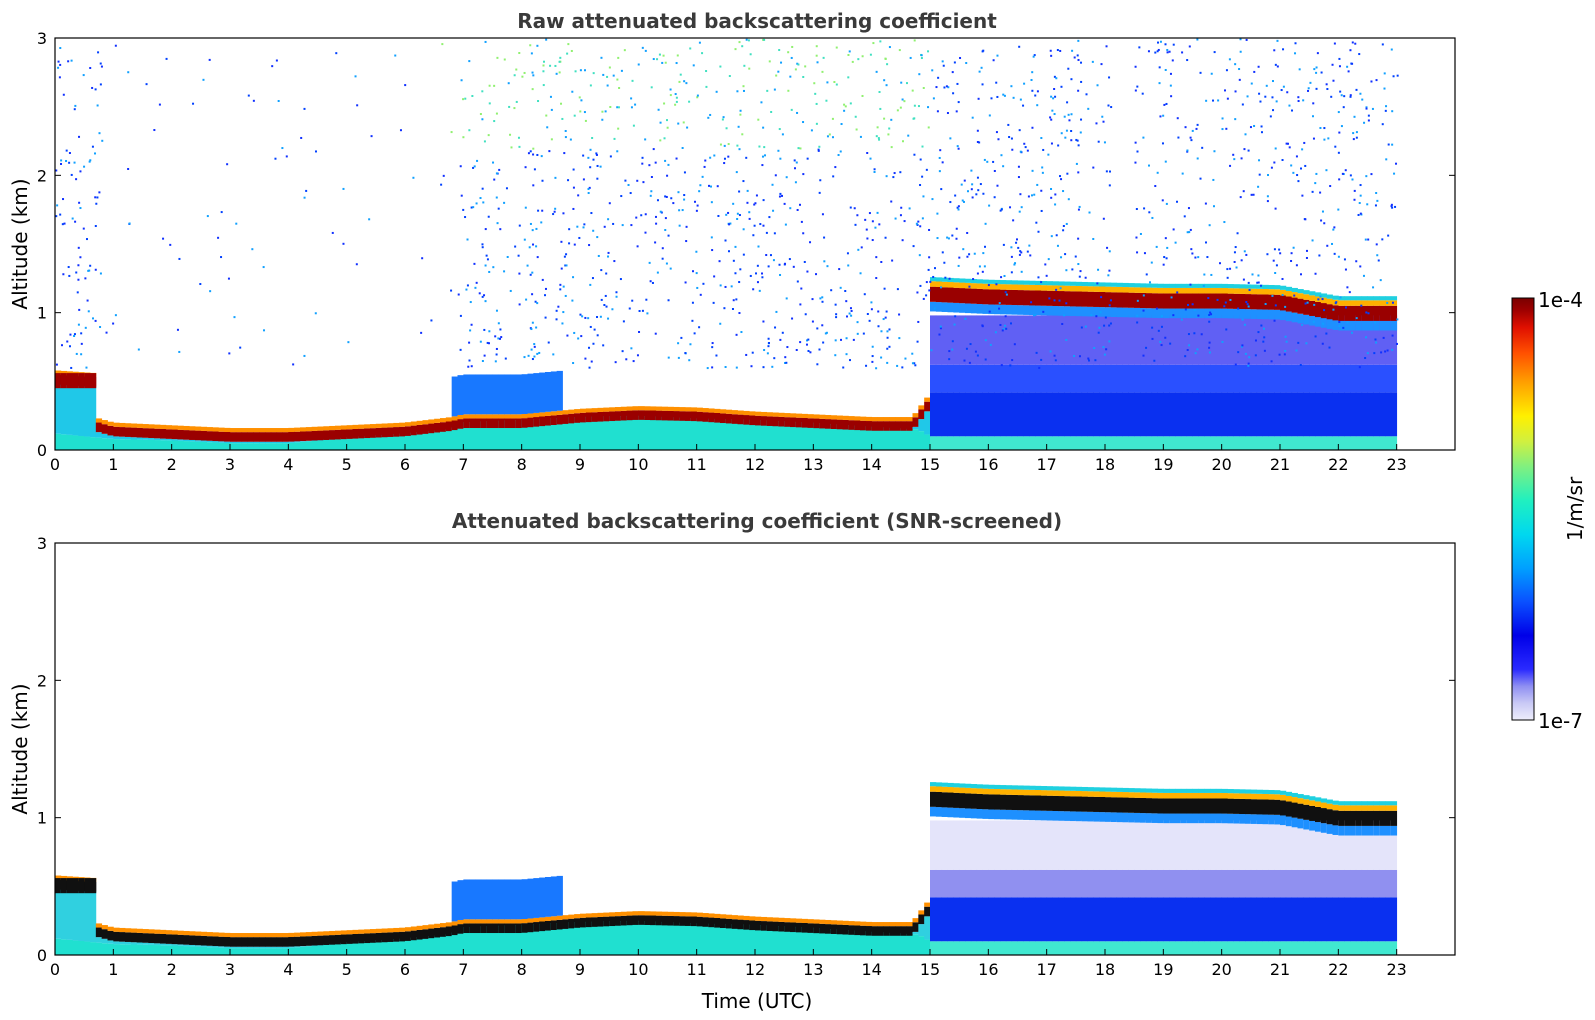  Describe the element at coordinates (871, 969) in the screenshot. I see `x-tick-label: 14` at that location.